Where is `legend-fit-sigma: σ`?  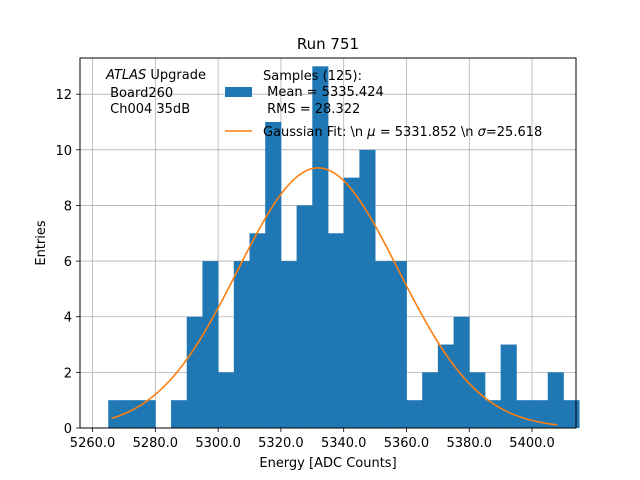
legend-fit-sigma: σ is located at coordinates (482, 132).